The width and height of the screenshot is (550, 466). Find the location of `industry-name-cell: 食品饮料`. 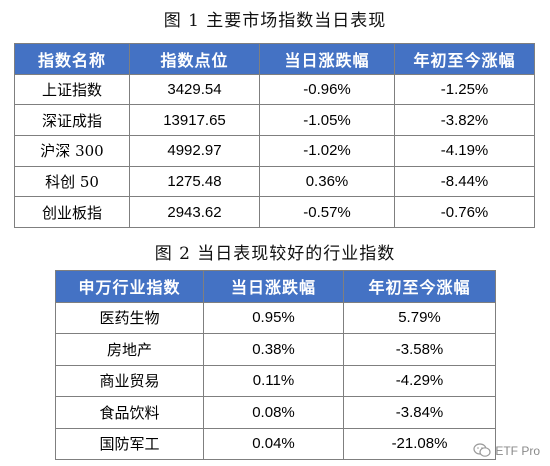

industry-name-cell: 食品饮料 is located at coordinates (129, 412).